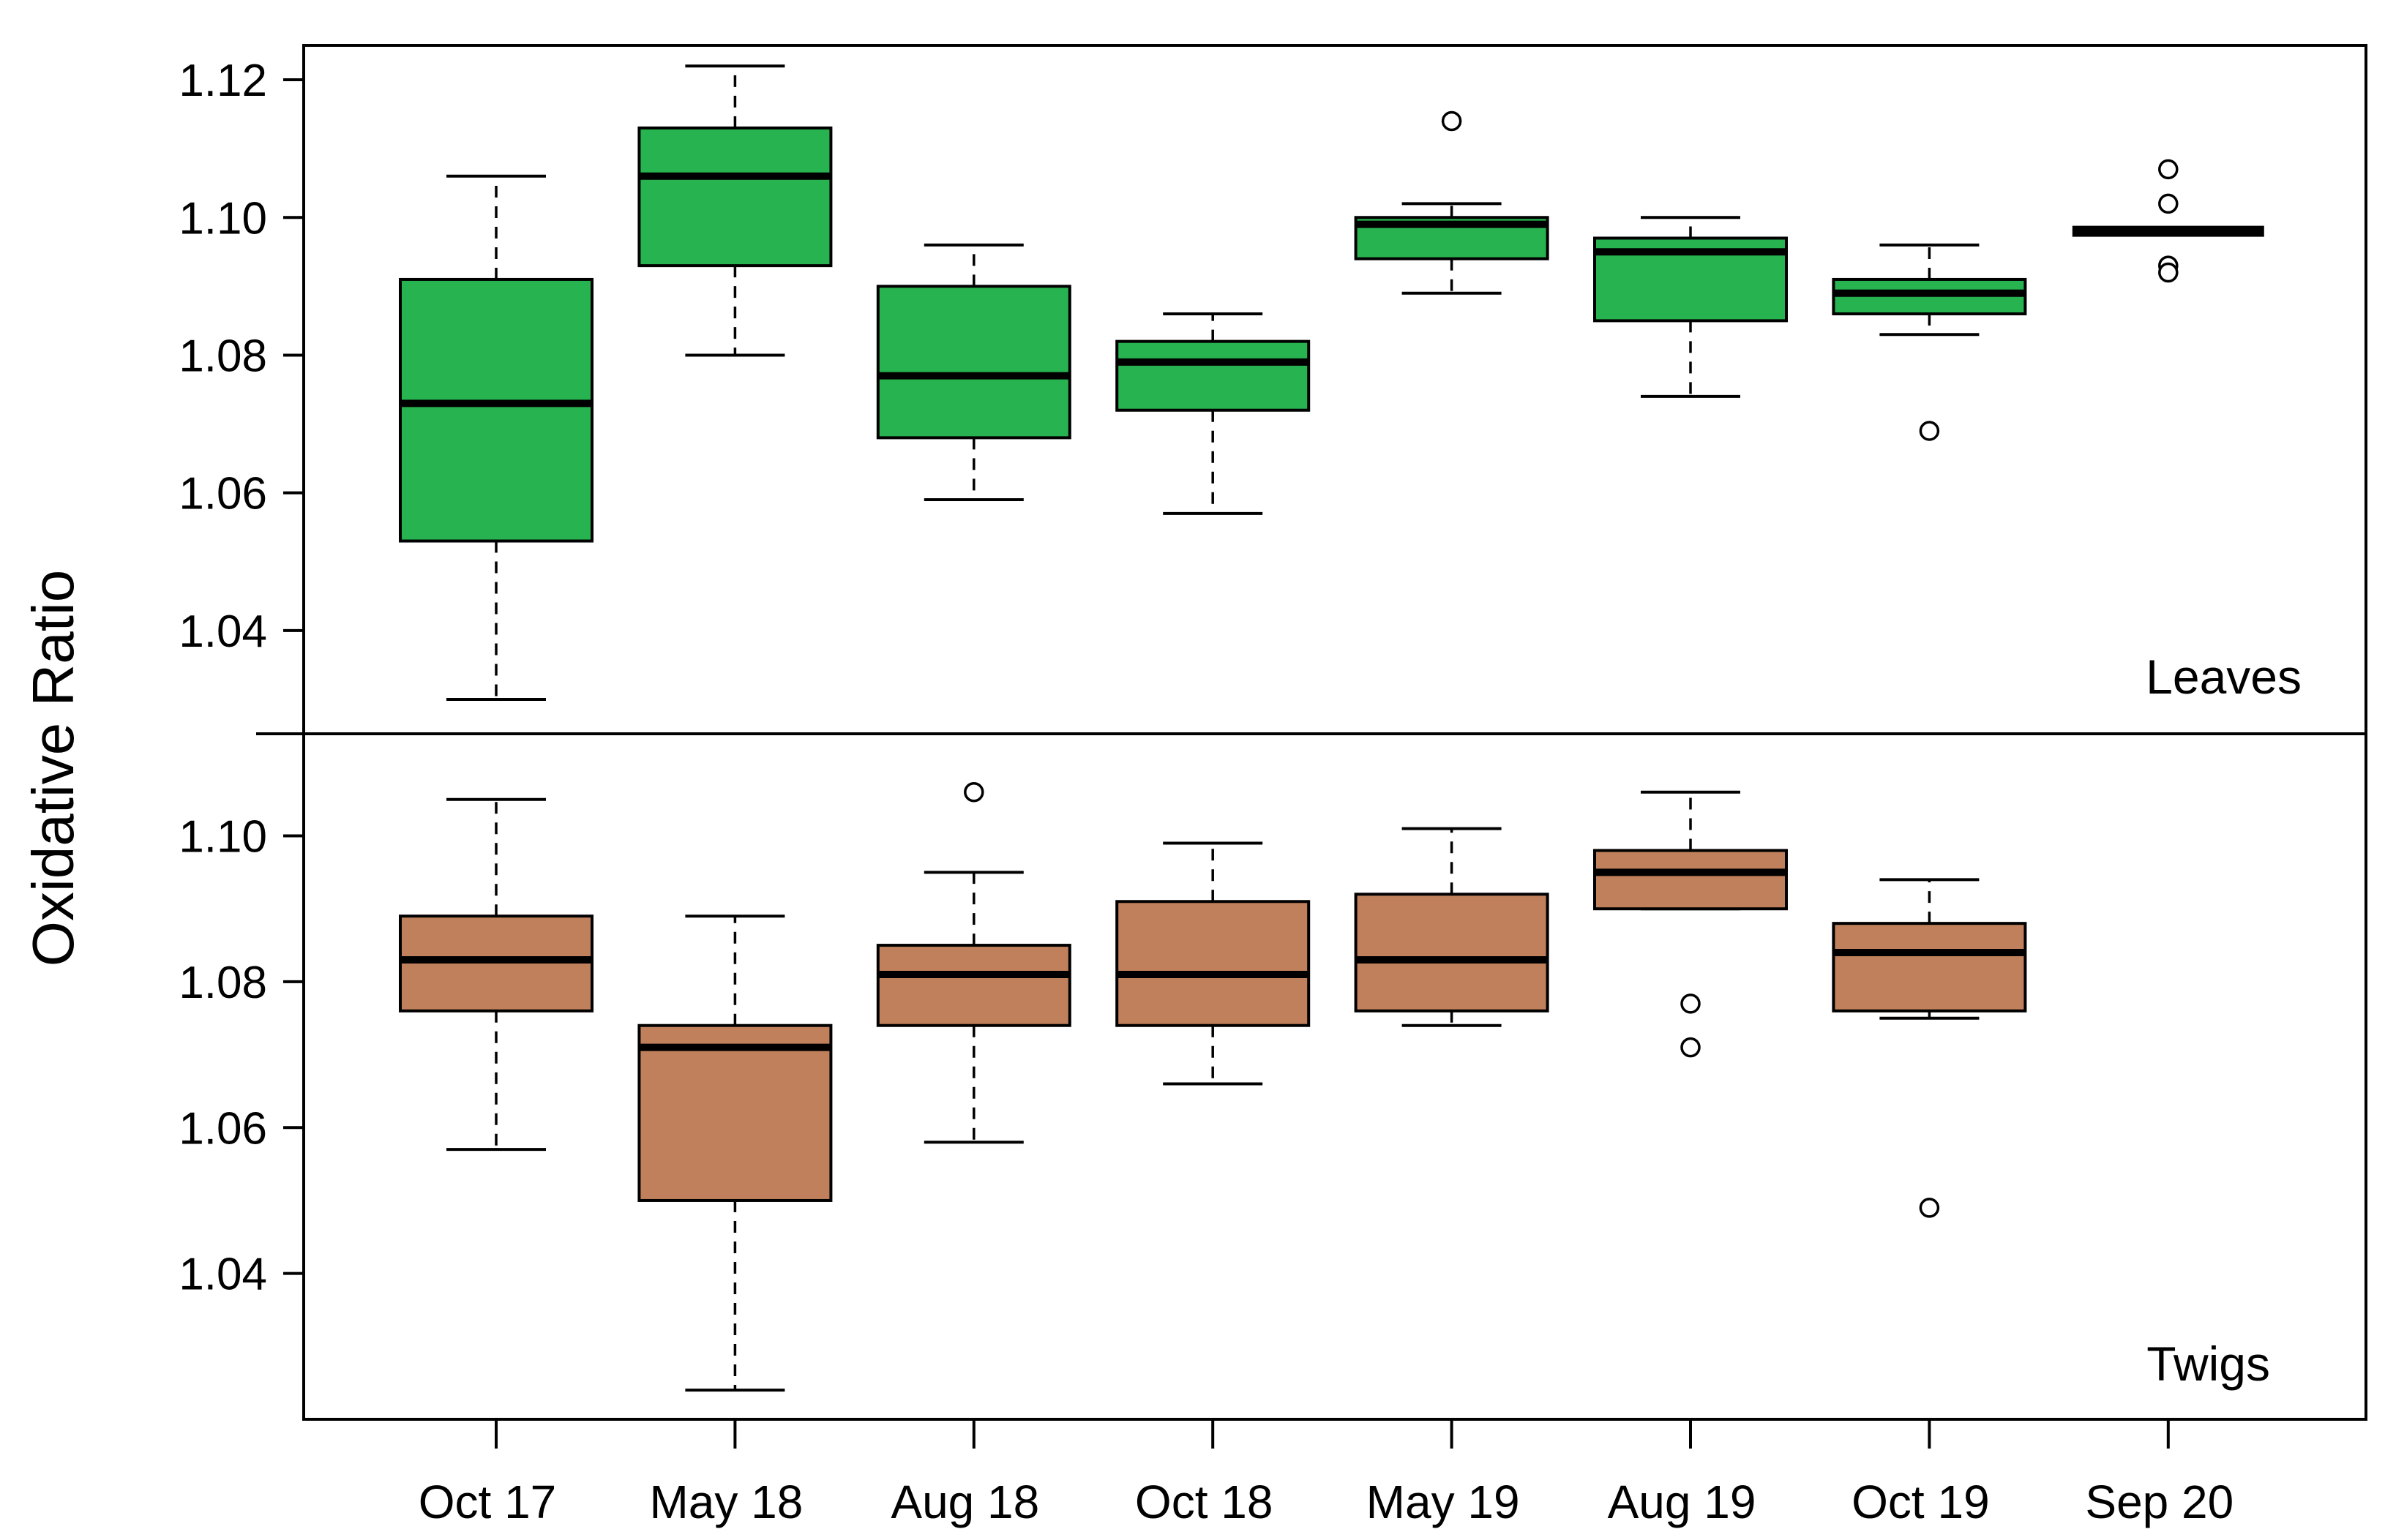  What do you see at coordinates (1682, 1502) in the screenshot?
I see `x-tick-label: Aug 19` at bounding box center [1682, 1502].